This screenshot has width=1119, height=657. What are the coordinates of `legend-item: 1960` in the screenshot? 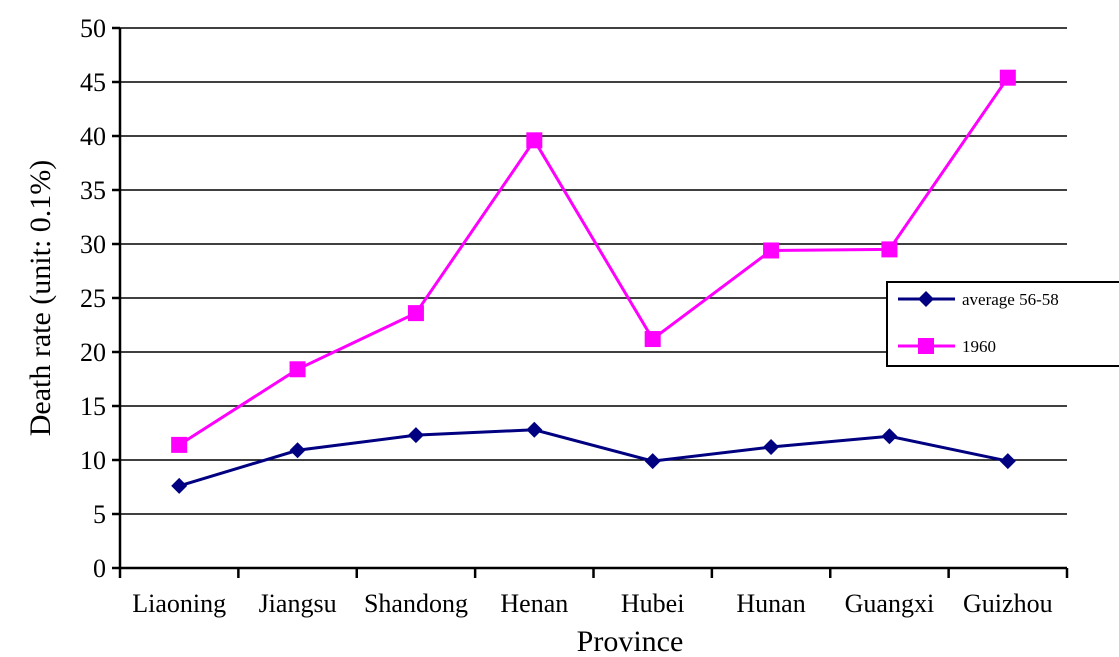 It's located at (947, 346).